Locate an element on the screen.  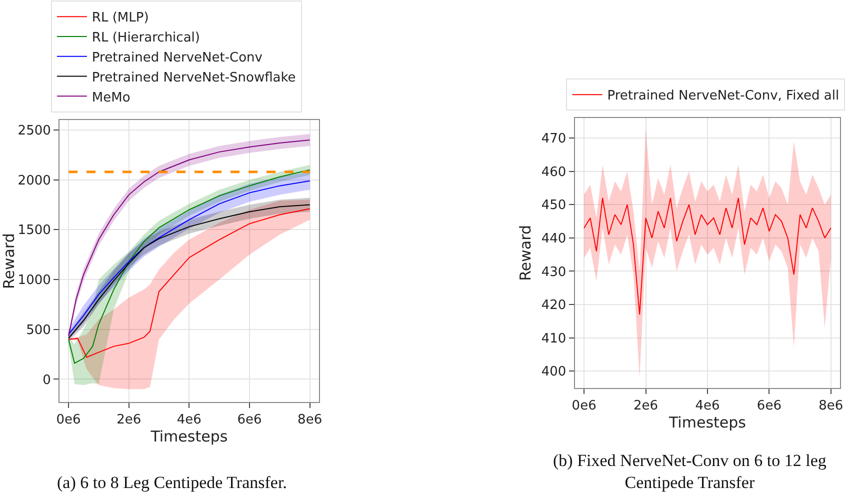
legend-label: RL (MLP) is located at coordinates (120, 18).